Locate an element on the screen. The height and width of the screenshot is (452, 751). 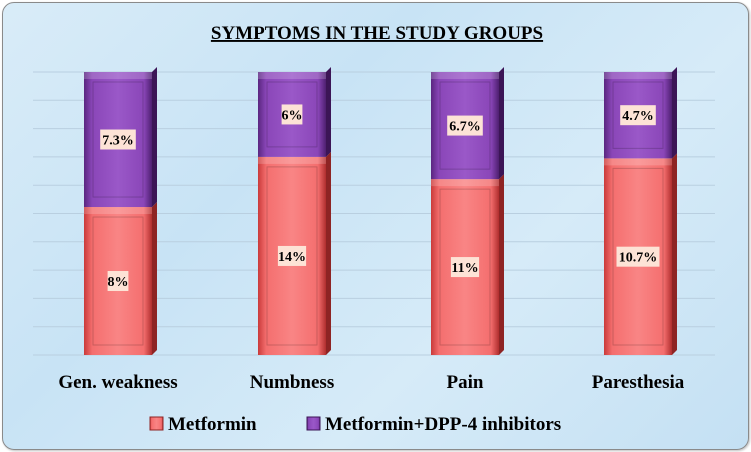
data-label: 8% is located at coordinates (118, 282).